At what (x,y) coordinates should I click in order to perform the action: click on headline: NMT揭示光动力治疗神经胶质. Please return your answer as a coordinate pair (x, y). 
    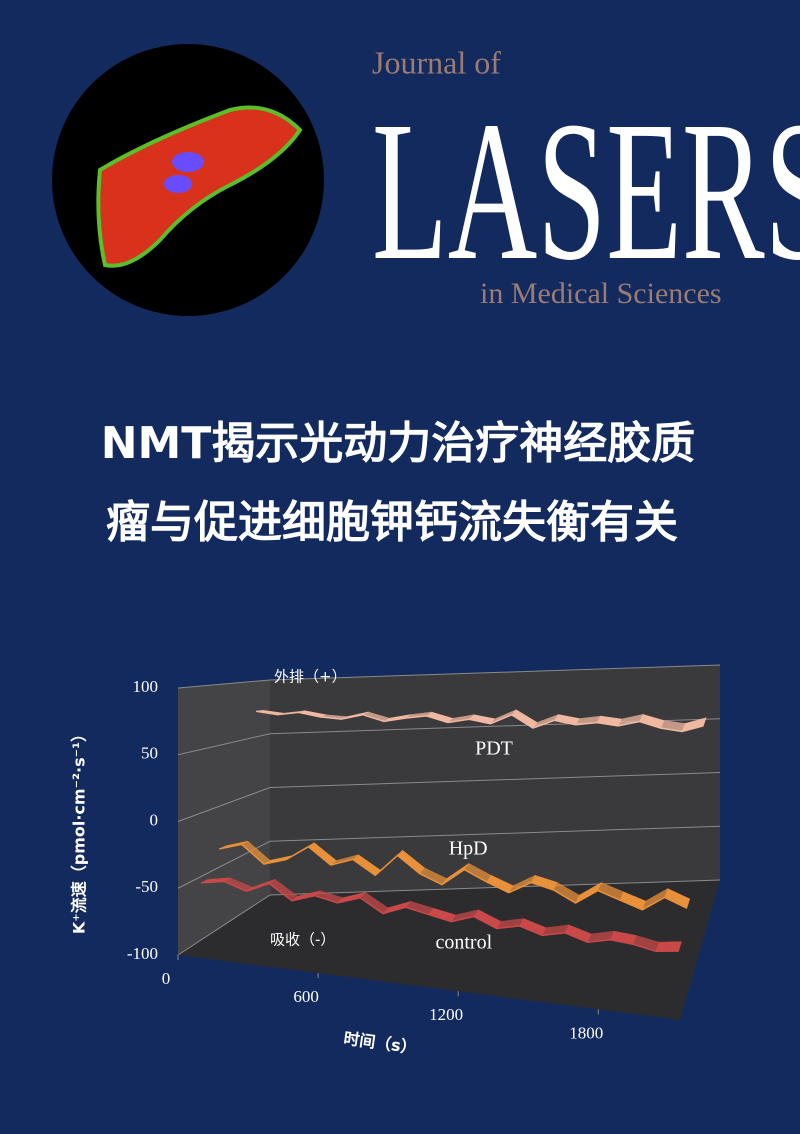
    Looking at the image, I should click on (398, 443).